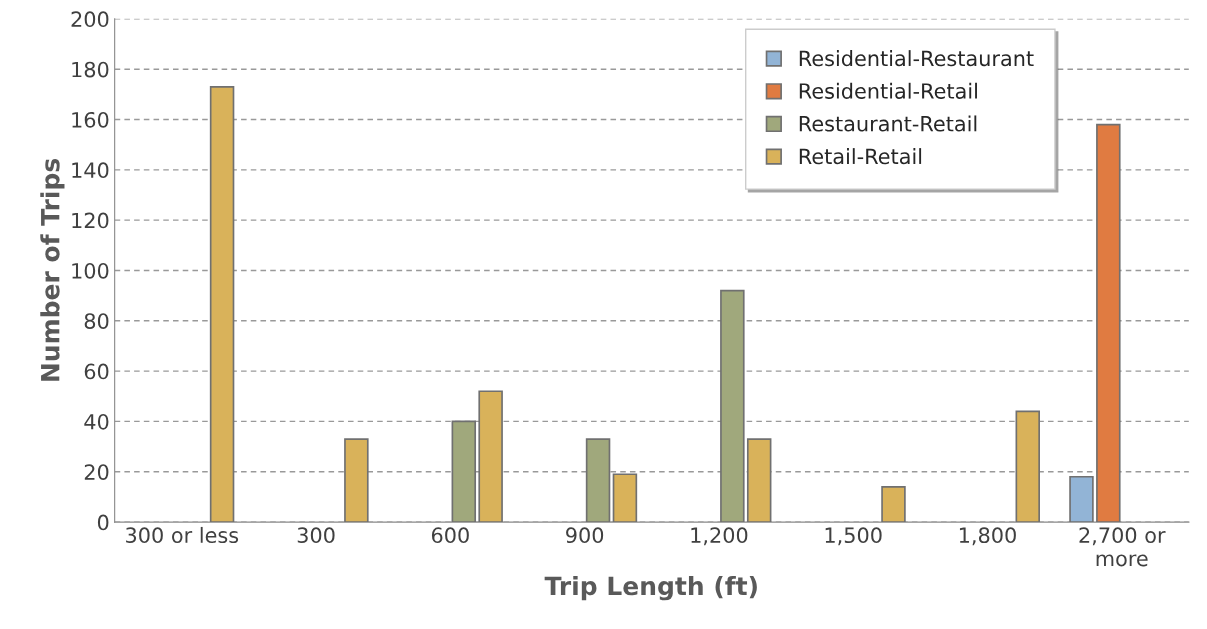 The height and width of the screenshot is (629, 1207). What do you see at coordinates (96, 472) in the screenshot?
I see `y-tick-label: 20` at bounding box center [96, 472].